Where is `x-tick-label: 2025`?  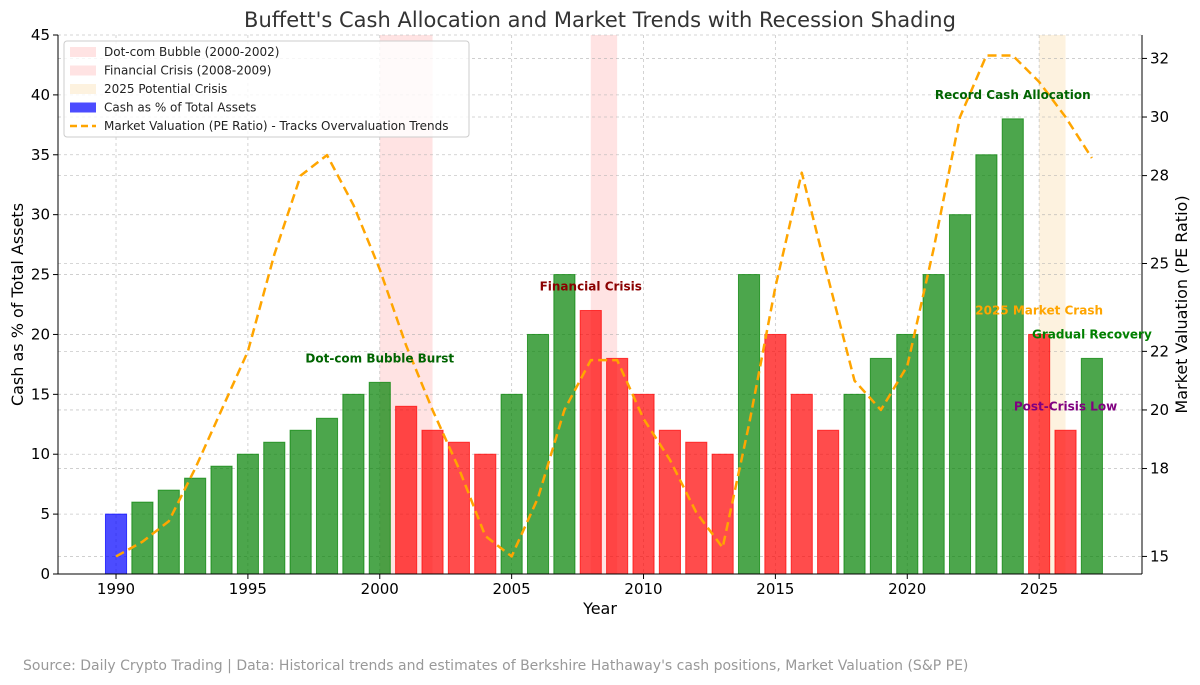
x-tick-label: 2025 is located at coordinates (1039, 589).